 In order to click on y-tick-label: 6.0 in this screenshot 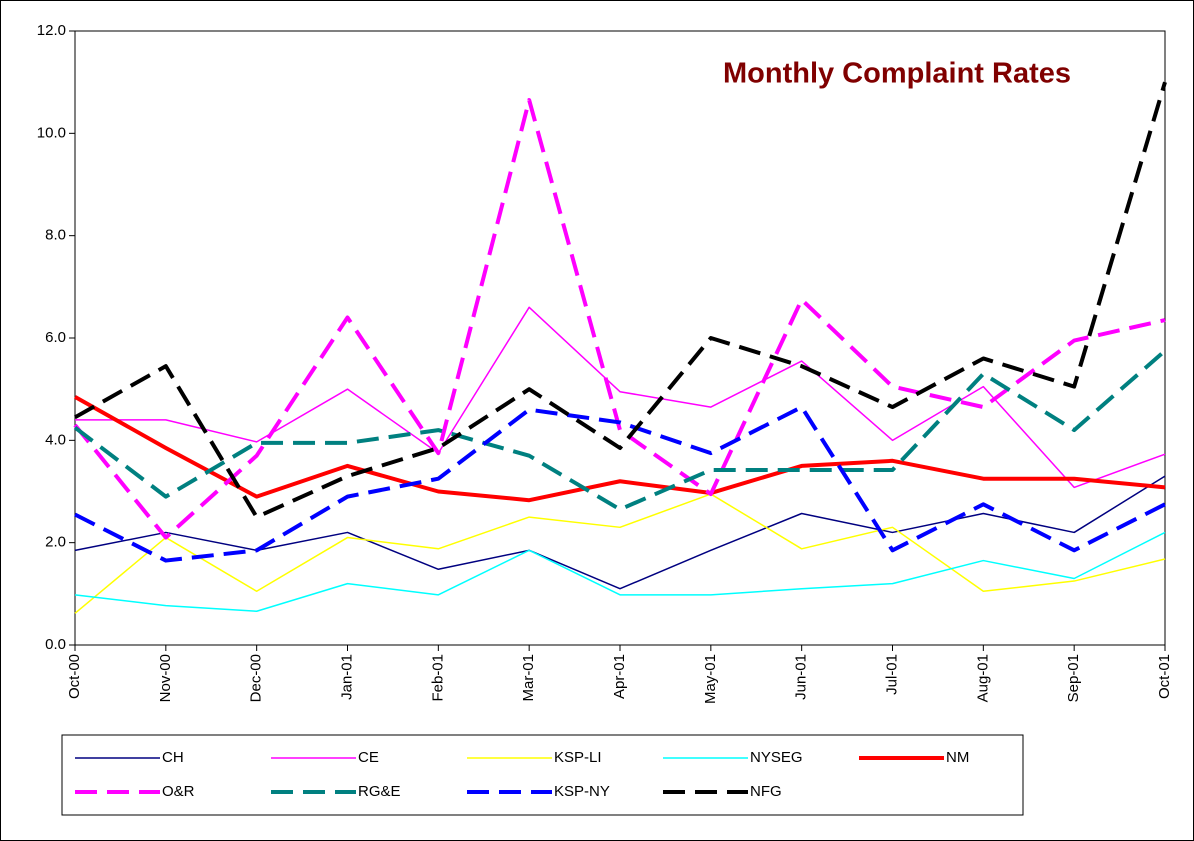, I will do `click(55, 337)`.